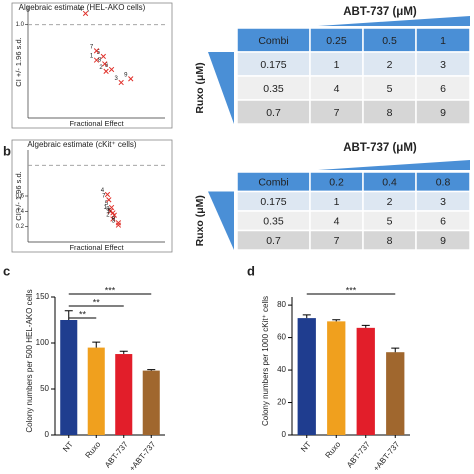 This screenshot has width=474, height=474. Describe the element at coordinates (110, 290) in the screenshot. I see `significance-label: ***` at that location.